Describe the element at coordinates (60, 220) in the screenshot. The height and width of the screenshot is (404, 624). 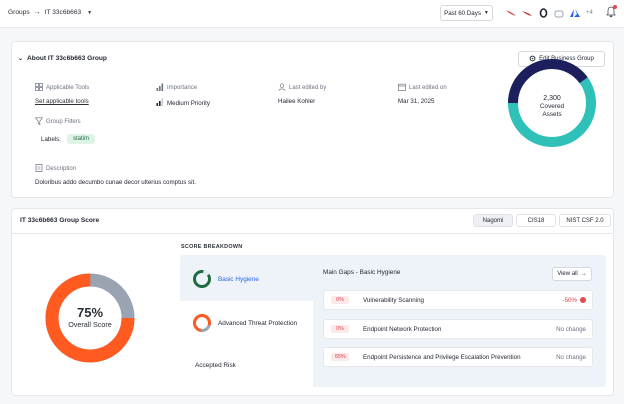
I see `group-score-title: IT 33c6b663 Group Score` at that location.